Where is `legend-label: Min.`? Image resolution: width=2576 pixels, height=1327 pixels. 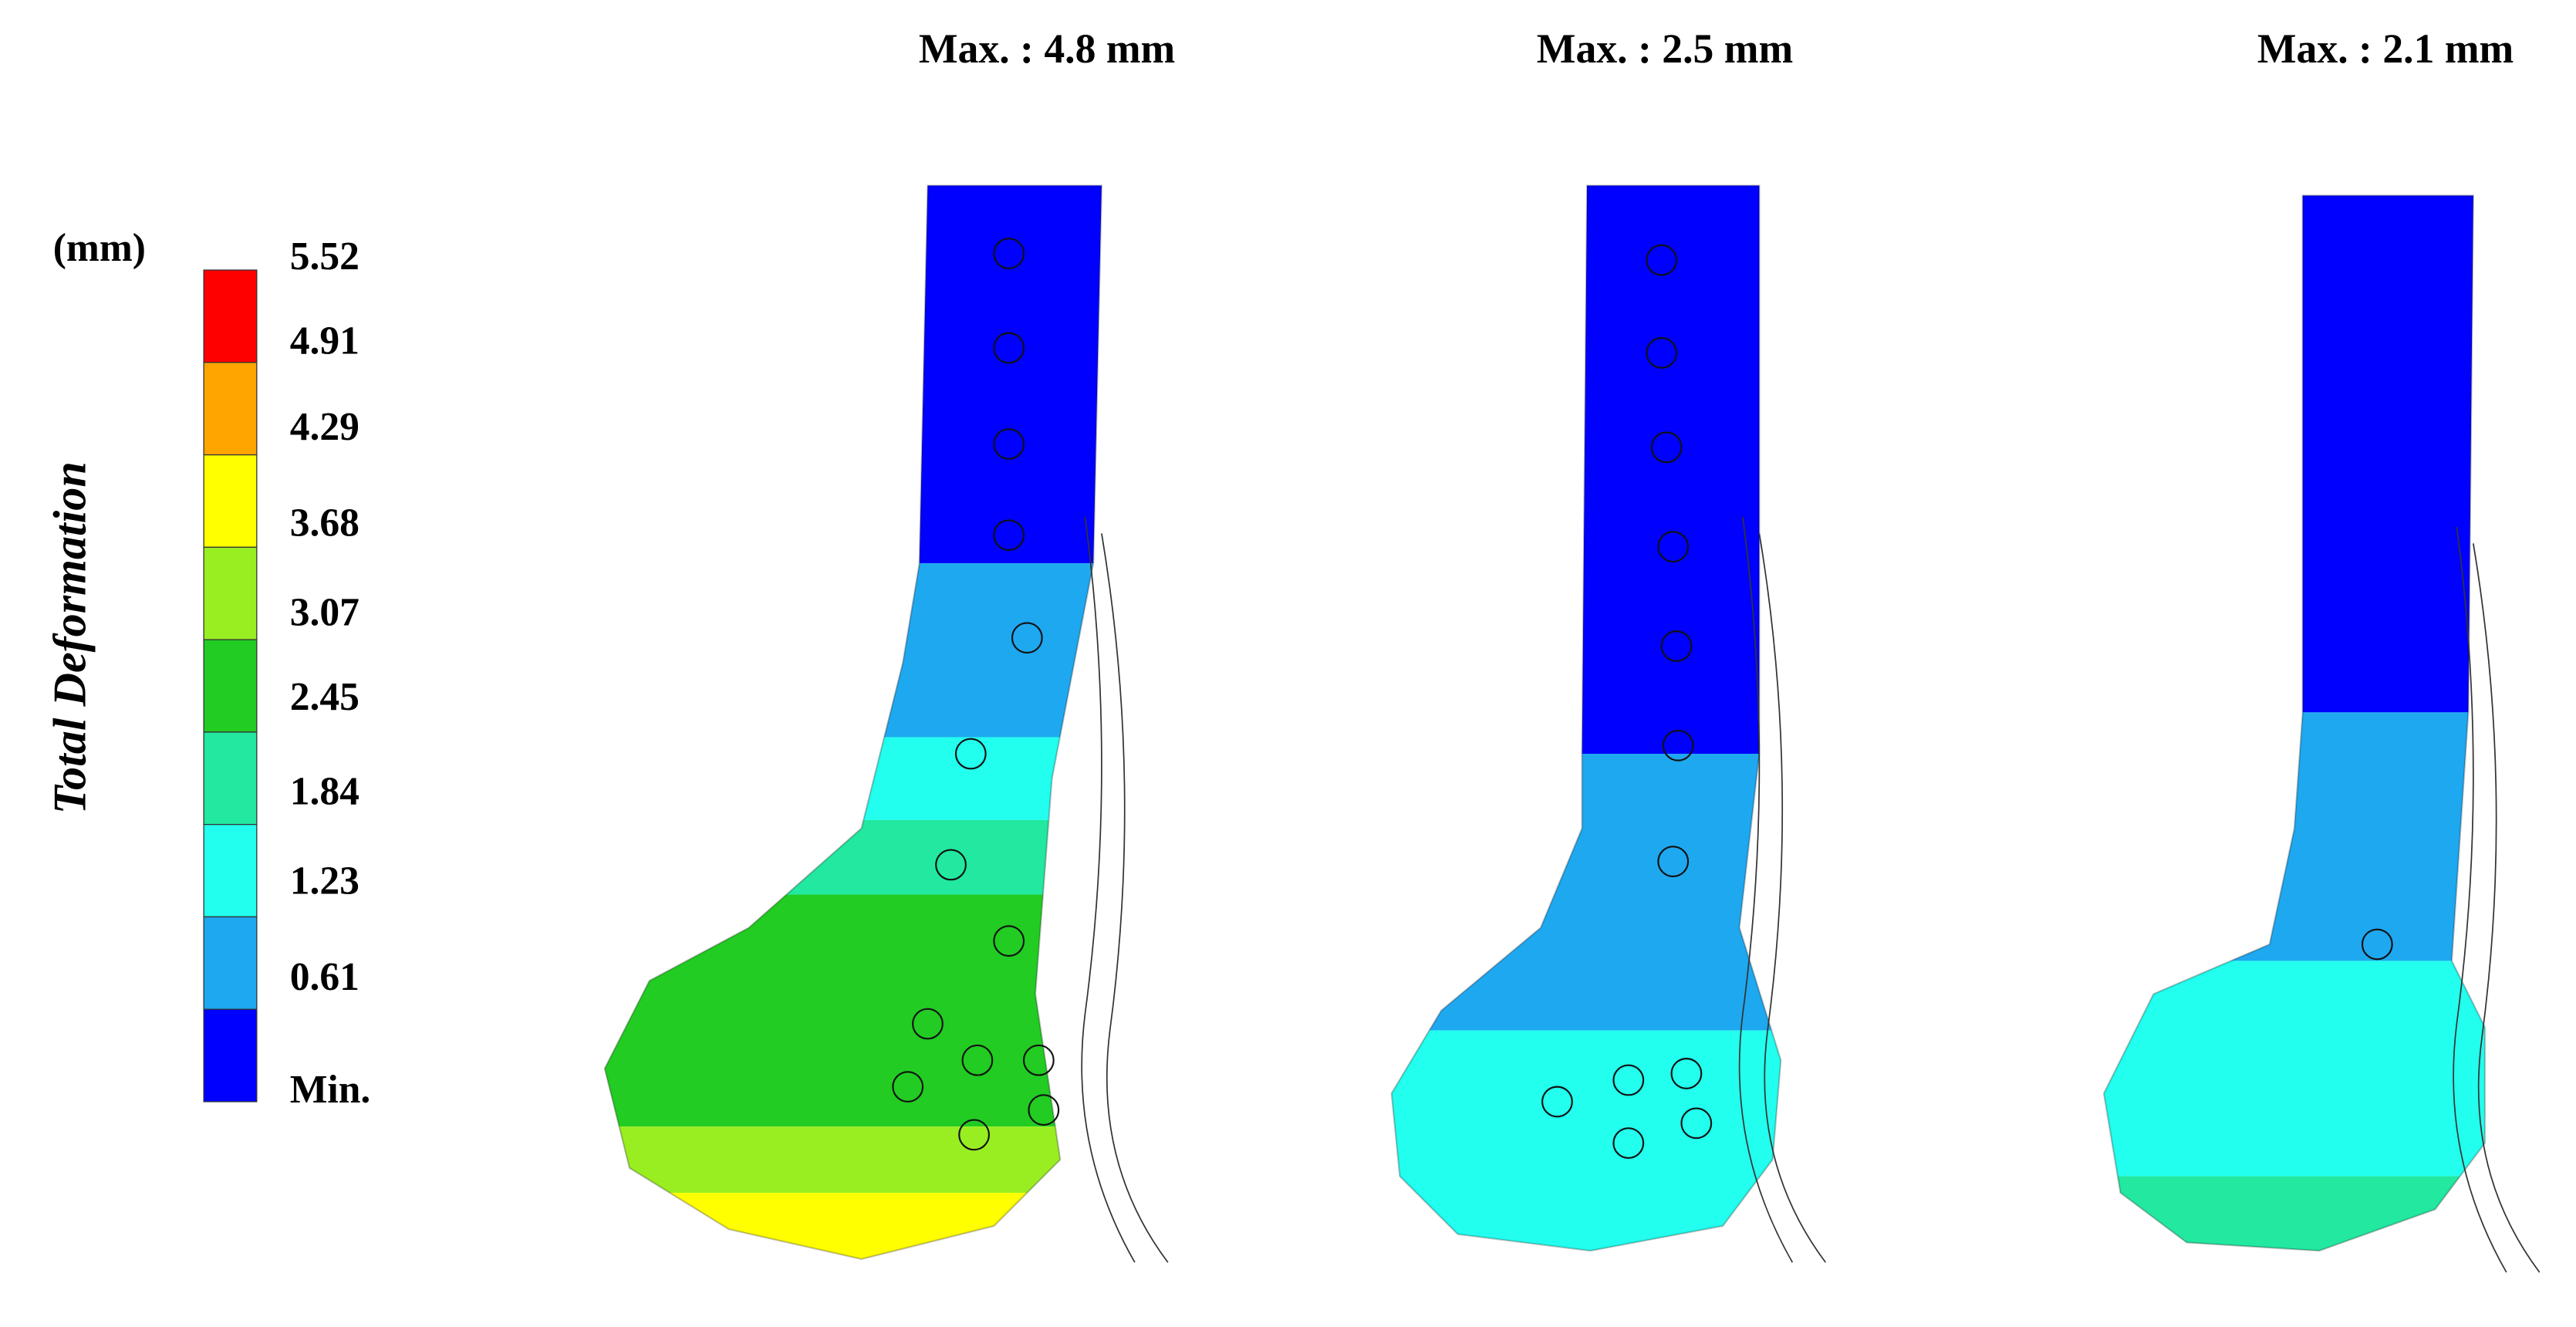 legend-label: Min. is located at coordinates (330, 1090).